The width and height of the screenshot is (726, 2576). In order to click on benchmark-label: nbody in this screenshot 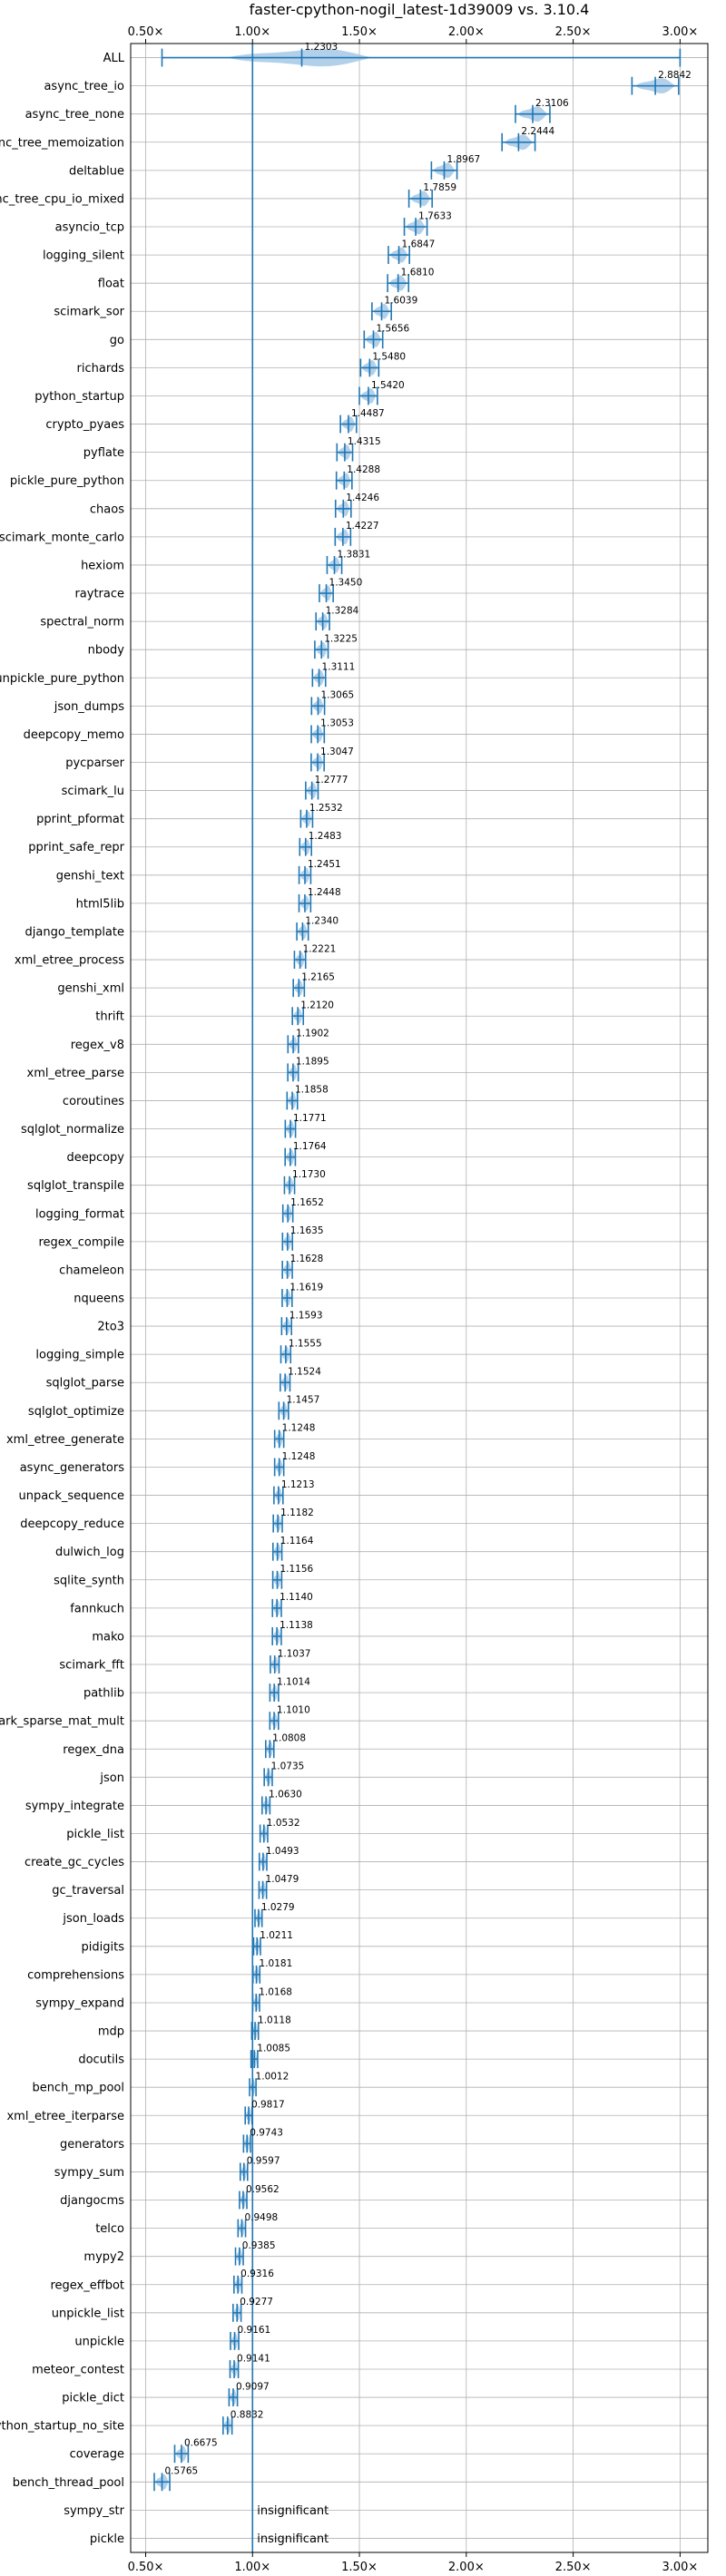, I will do `click(106, 651)`.